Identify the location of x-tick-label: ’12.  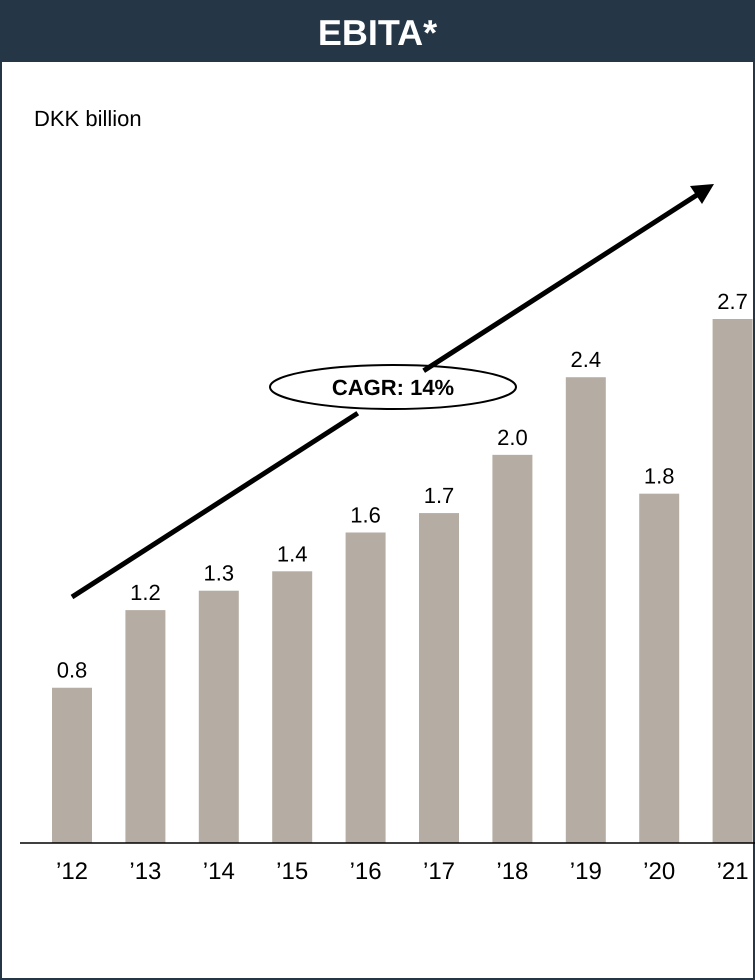
(72, 871).